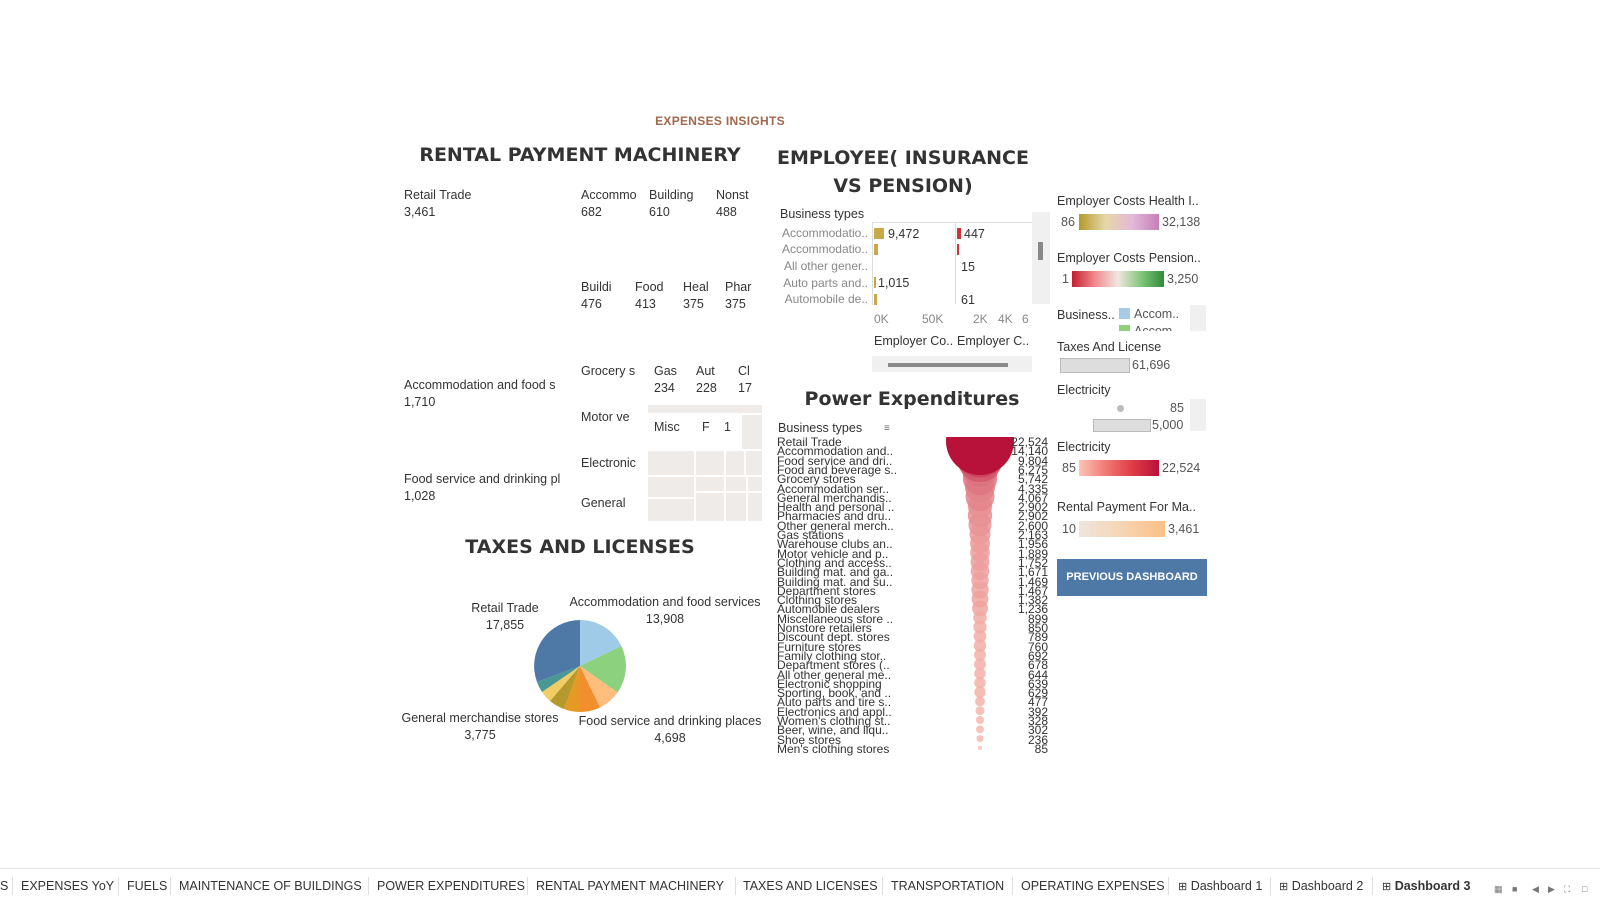 This screenshot has height=901, width=1600. Describe the element at coordinates (1119, 222) in the screenshot. I see `legend-health-ramp` at that location.